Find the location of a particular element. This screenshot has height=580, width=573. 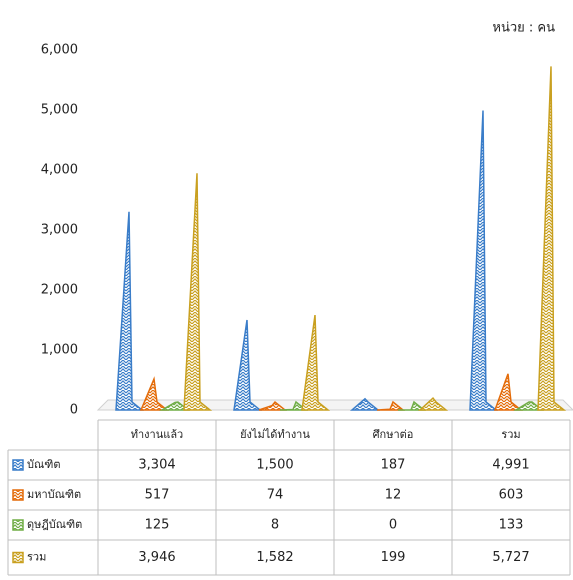

table-value: 603 is located at coordinates (511, 495).